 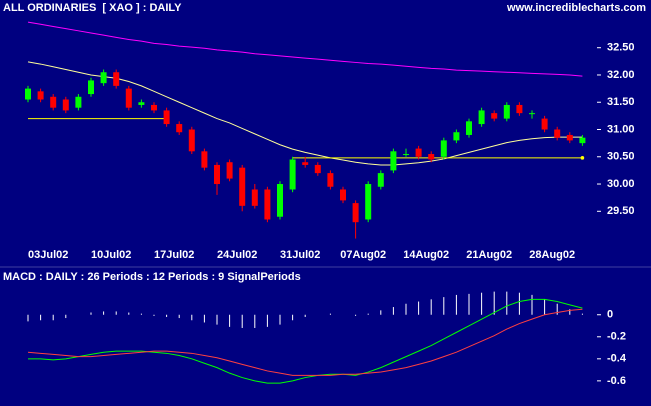 I want to click on y-tick-label: 31.50, so click(x=621, y=102).